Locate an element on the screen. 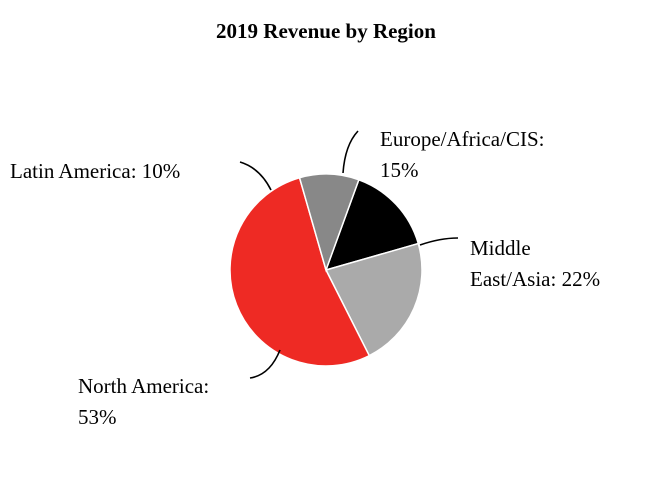 This screenshot has height=480, width=652. pie-slice-latin-america is located at coordinates (329, 223).